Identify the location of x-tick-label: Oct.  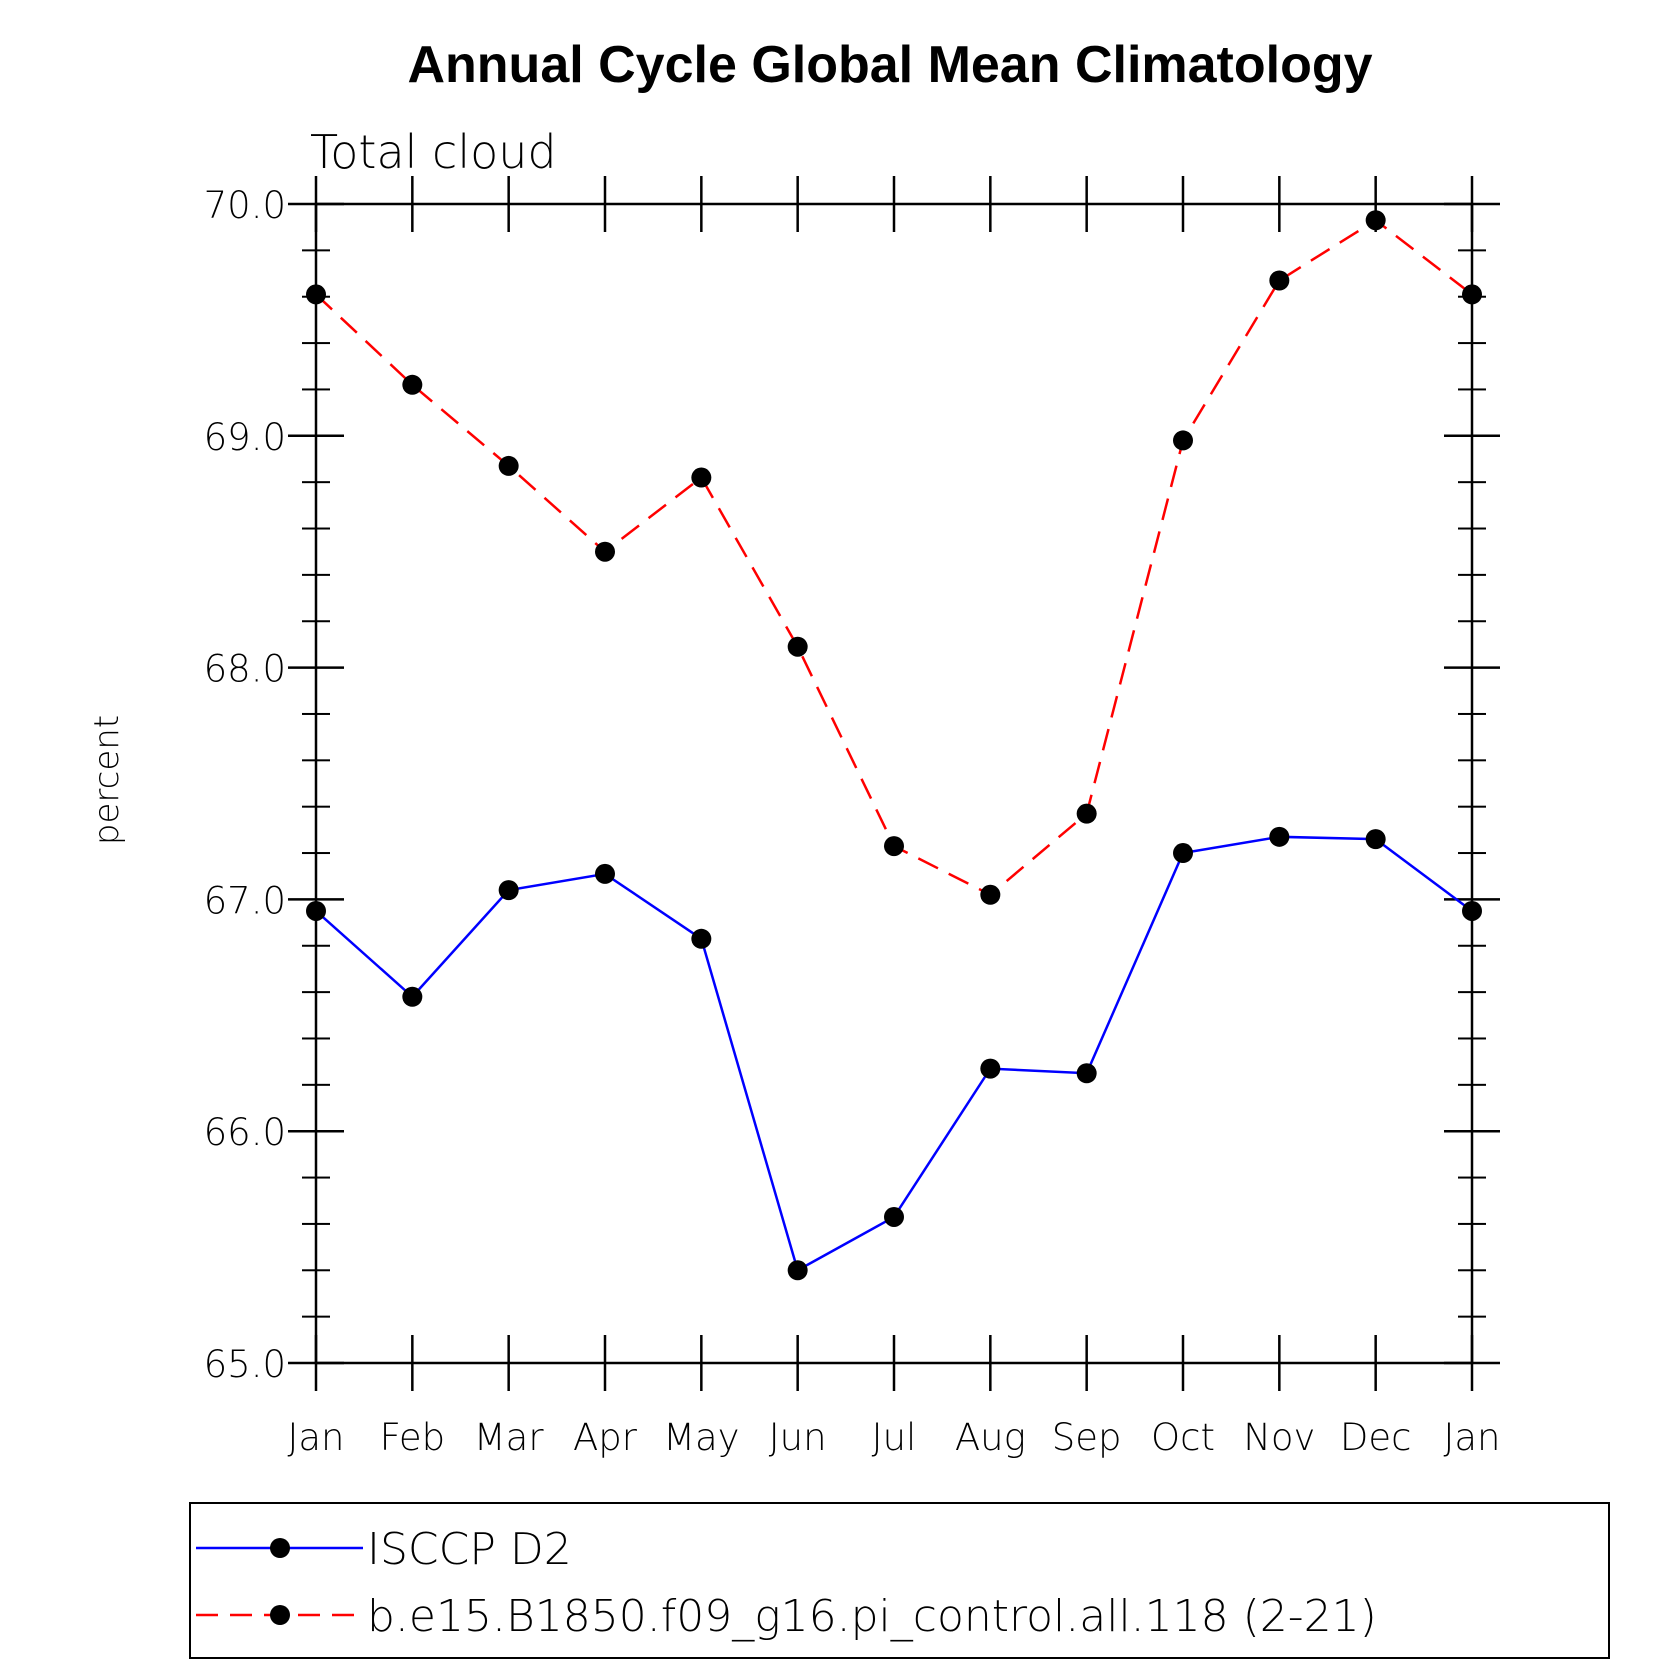
(1183, 1437).